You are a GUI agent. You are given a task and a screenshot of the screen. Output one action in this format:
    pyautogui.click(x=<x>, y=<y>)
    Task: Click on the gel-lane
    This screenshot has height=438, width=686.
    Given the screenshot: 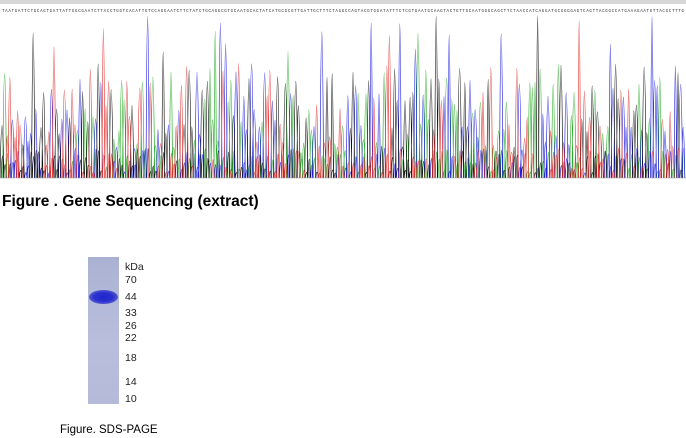 What is the action you would take?
    pyautogui.click(x=103, y=330)
    